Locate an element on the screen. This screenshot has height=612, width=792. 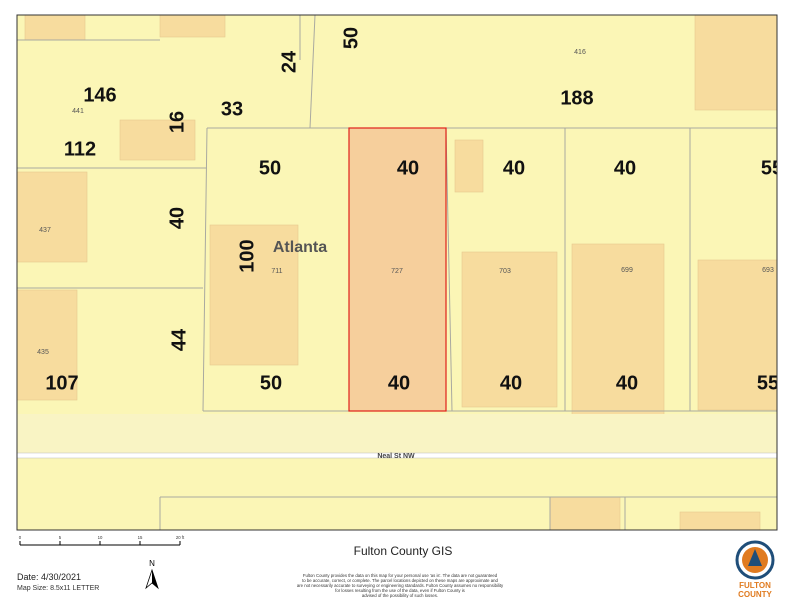
scale-bar: 0 5 10 15 20 ft is located at coordinates (102, 540).